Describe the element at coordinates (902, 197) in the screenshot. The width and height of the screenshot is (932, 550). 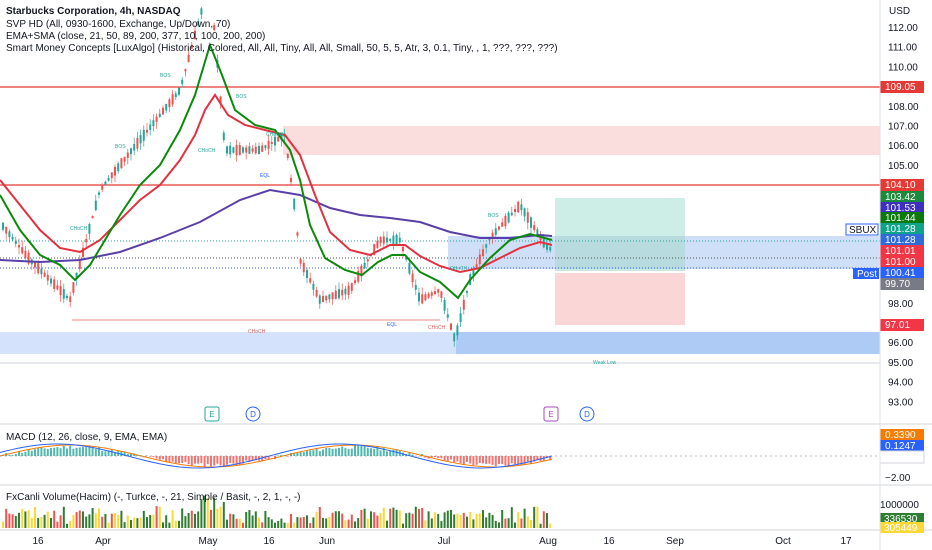
I see `price-tag: 103.42` at that location.